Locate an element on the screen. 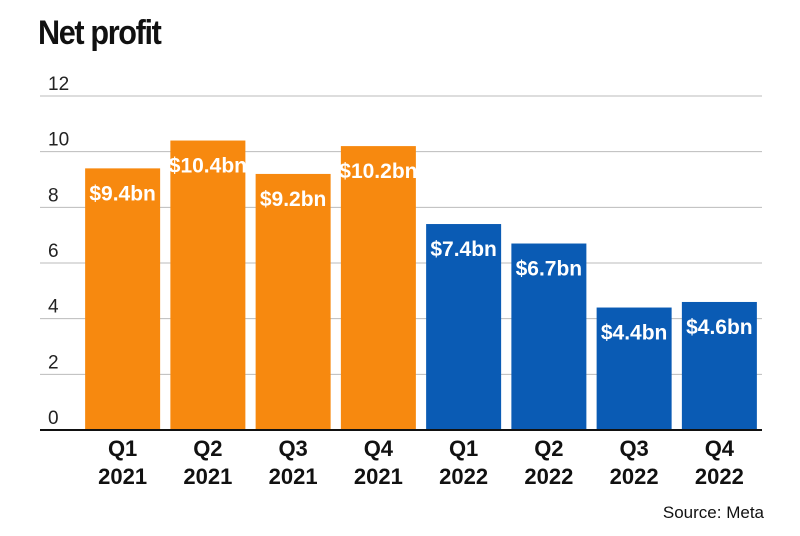 Image resolution: width=800 pixels, height=536 pixels. source-note: Source: Meta is located at coordinates (713, 512).